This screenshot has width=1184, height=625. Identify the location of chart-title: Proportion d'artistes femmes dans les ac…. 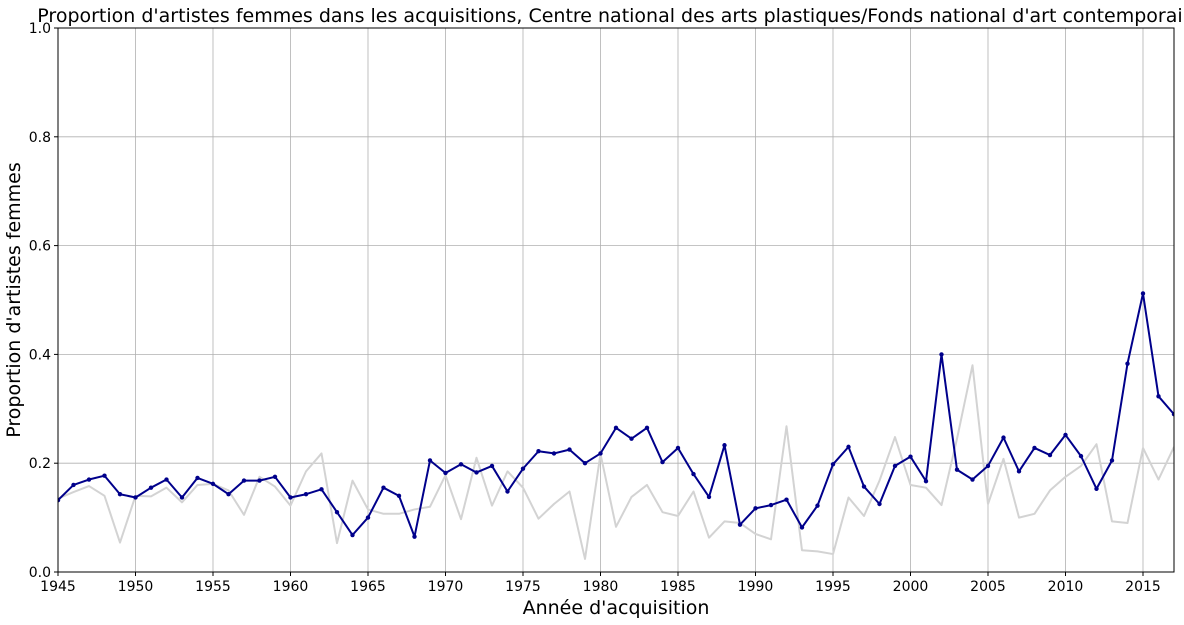
(610, 16).